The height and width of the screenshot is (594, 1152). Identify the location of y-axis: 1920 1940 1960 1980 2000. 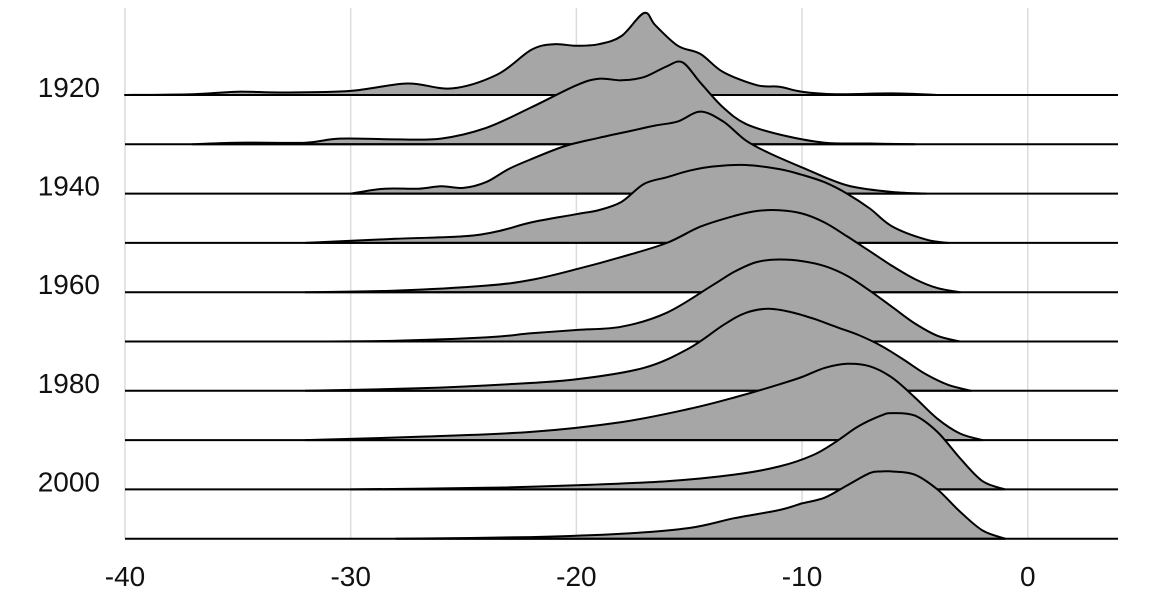
(69, 284).